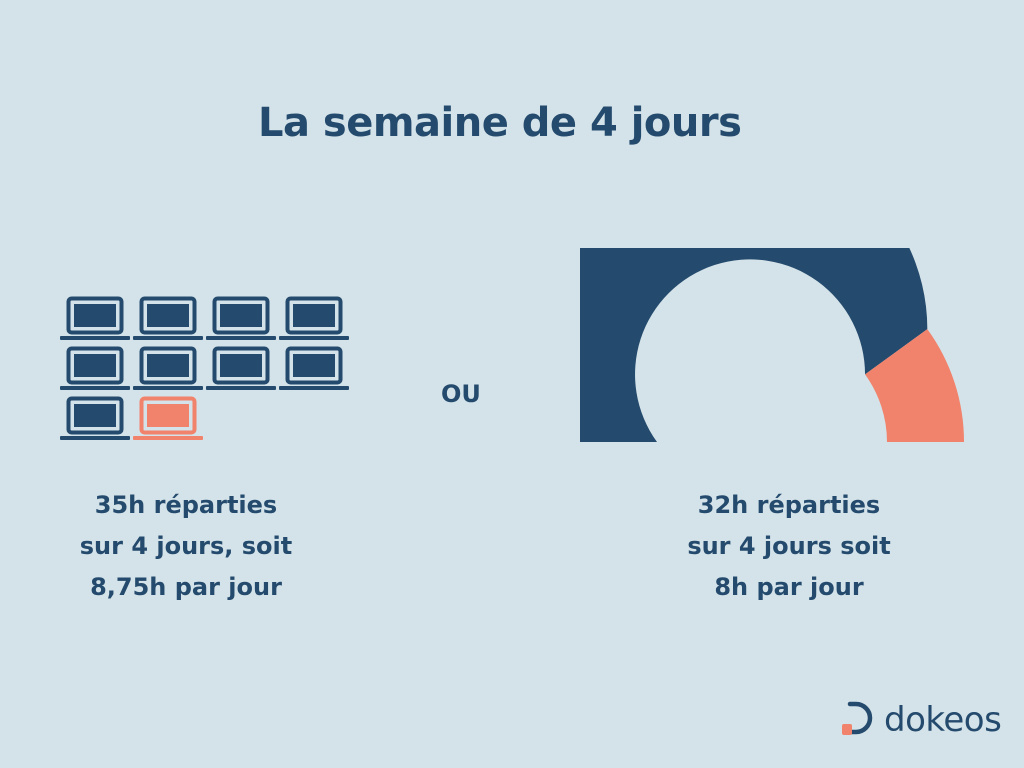  What do you see at coordinates (914, 385) in the screenshot?
I see `gauge-accent-segment` at bounding box center [914, 385].